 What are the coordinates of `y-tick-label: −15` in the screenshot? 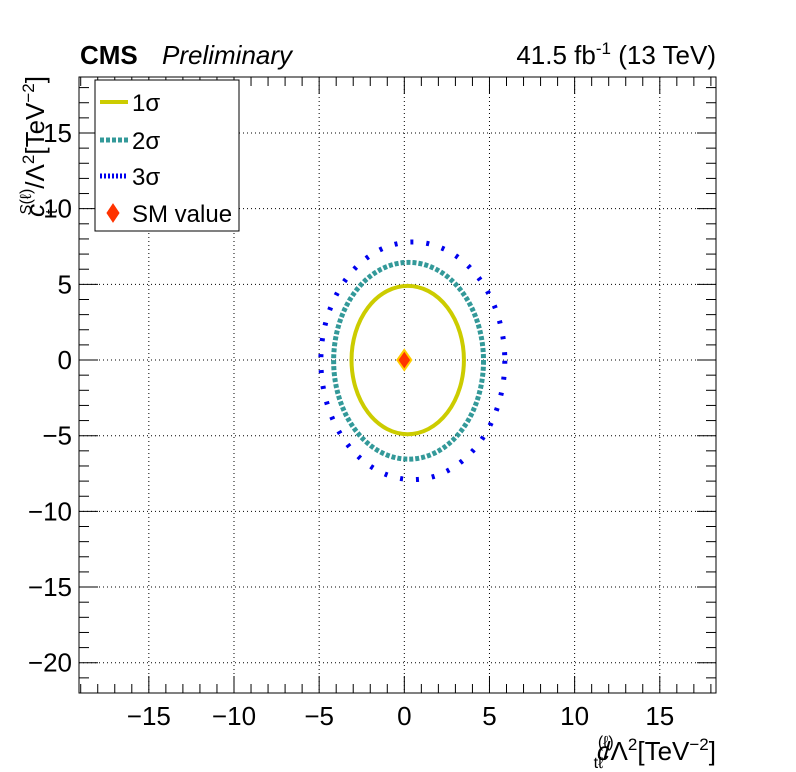 It's located at (50, 587).